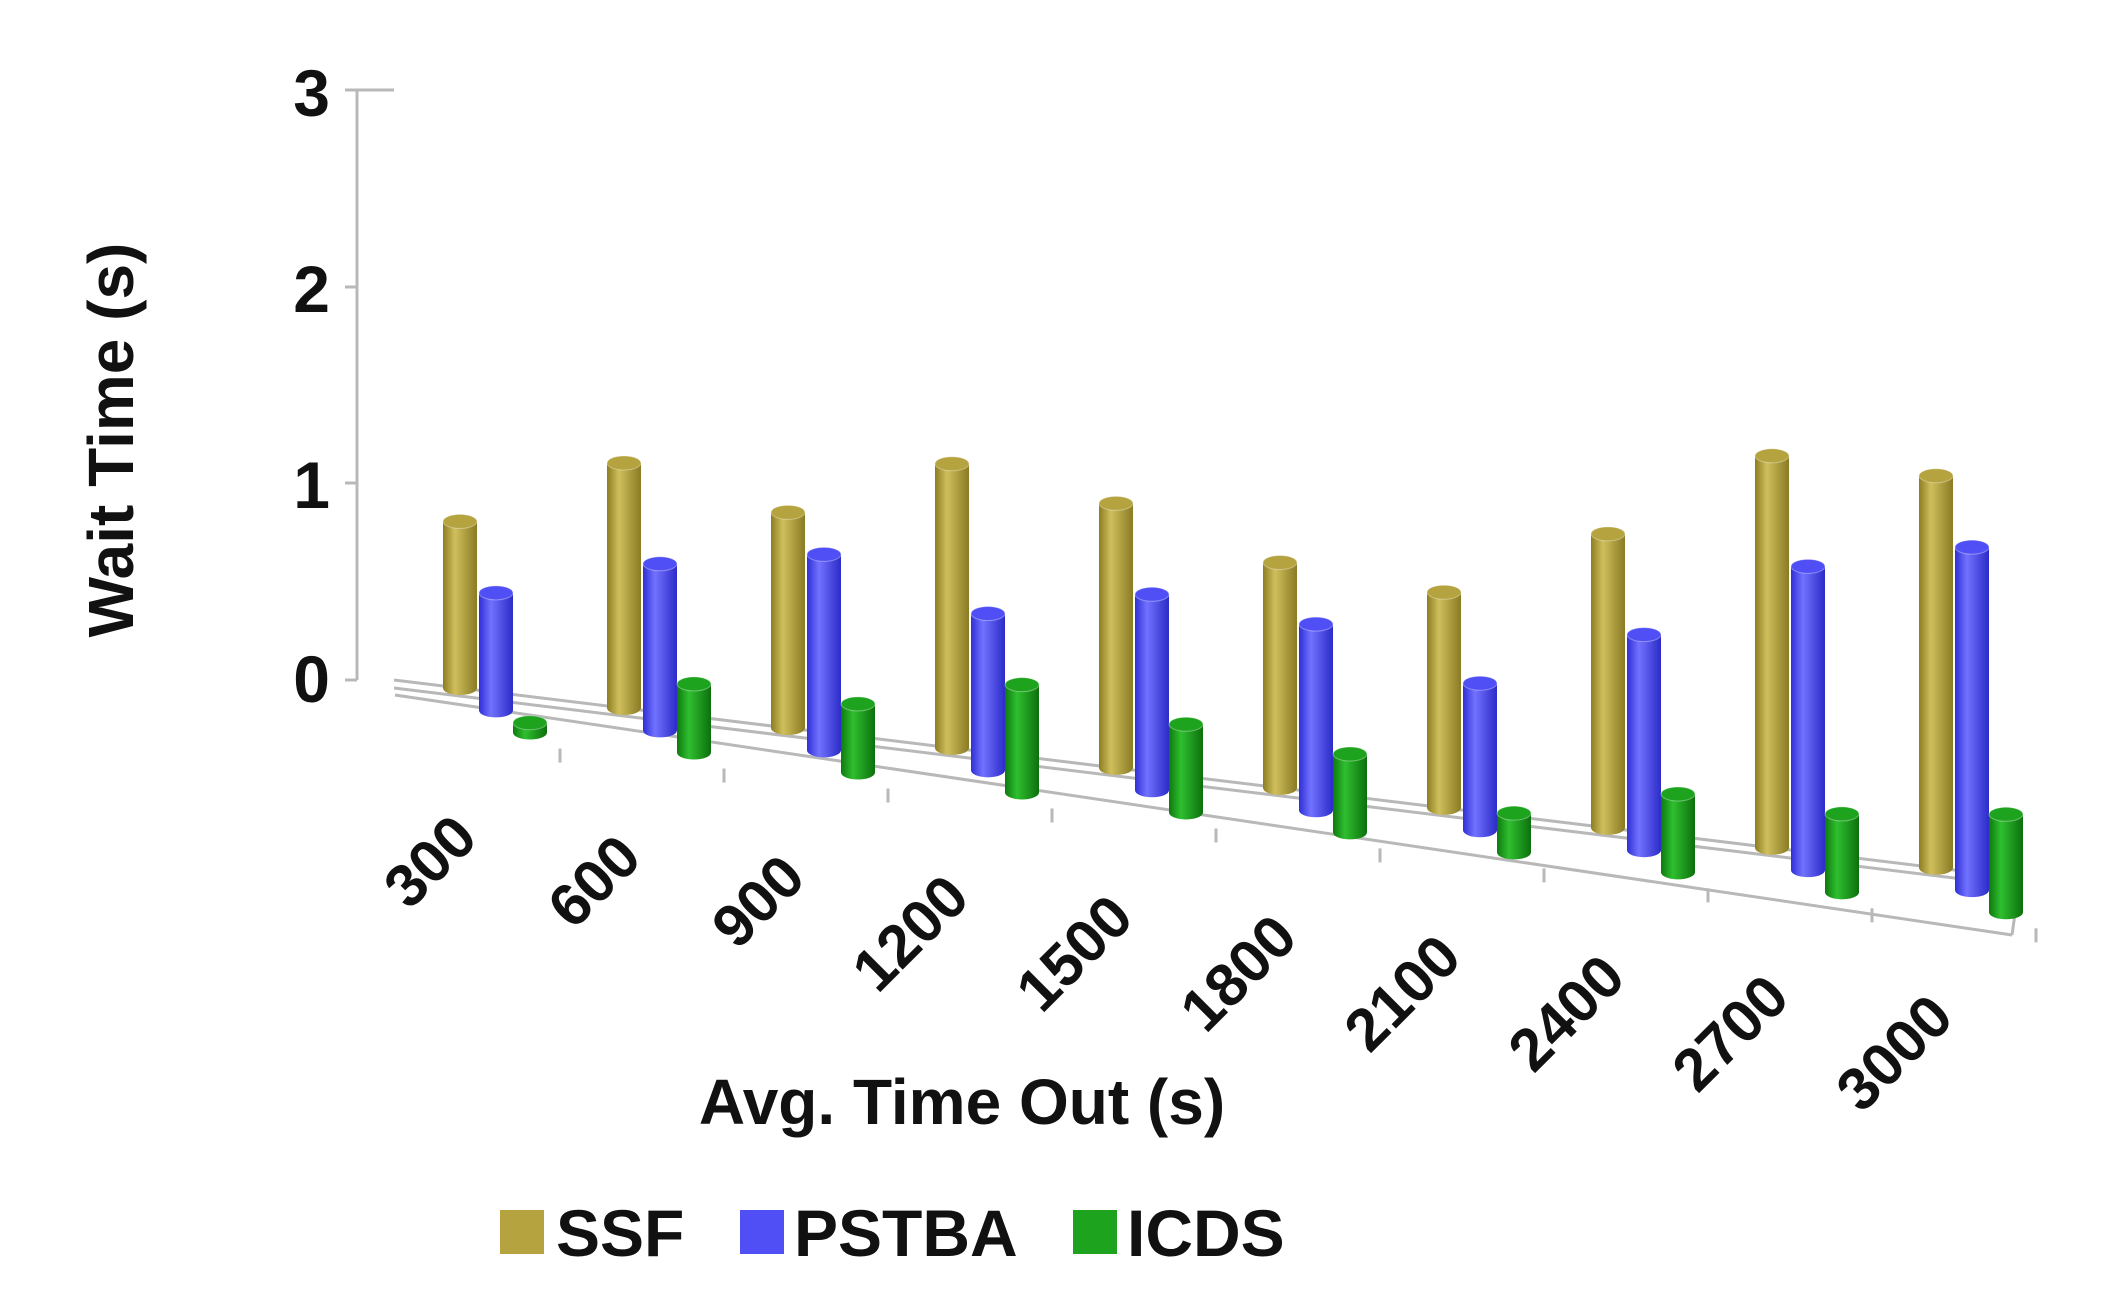 The width and height of the screenshot is (2112, 1309). I want to click on x-tick-label-1500: 1500, so click(1074, 953).